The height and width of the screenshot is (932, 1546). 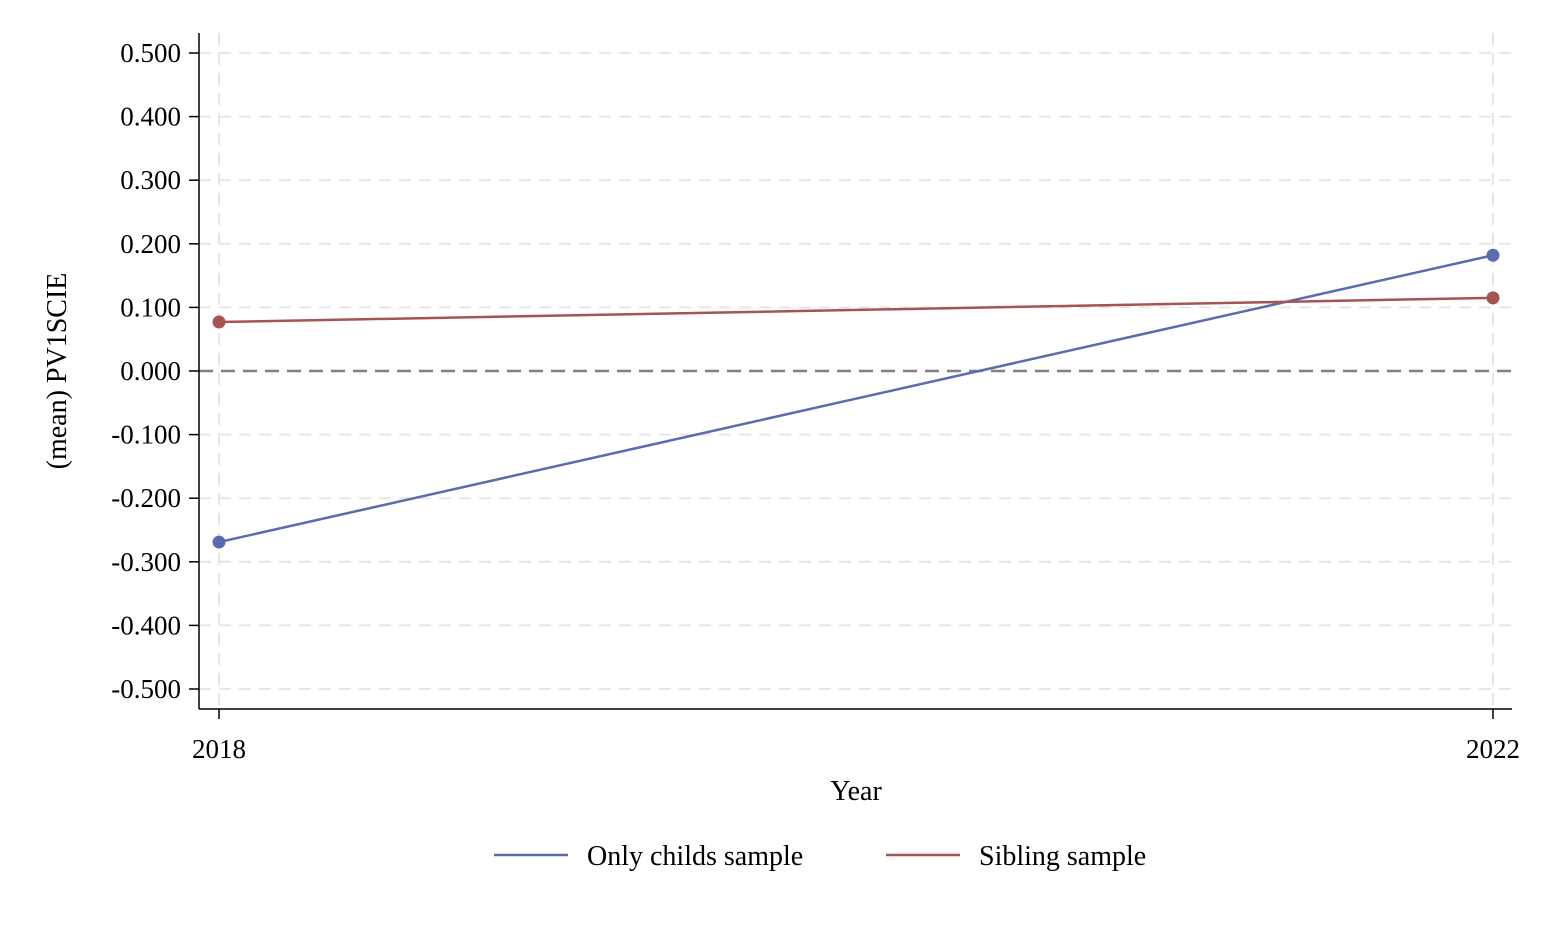 I want to click on x-tick-label: 2022, so click(x=1493, y=749).